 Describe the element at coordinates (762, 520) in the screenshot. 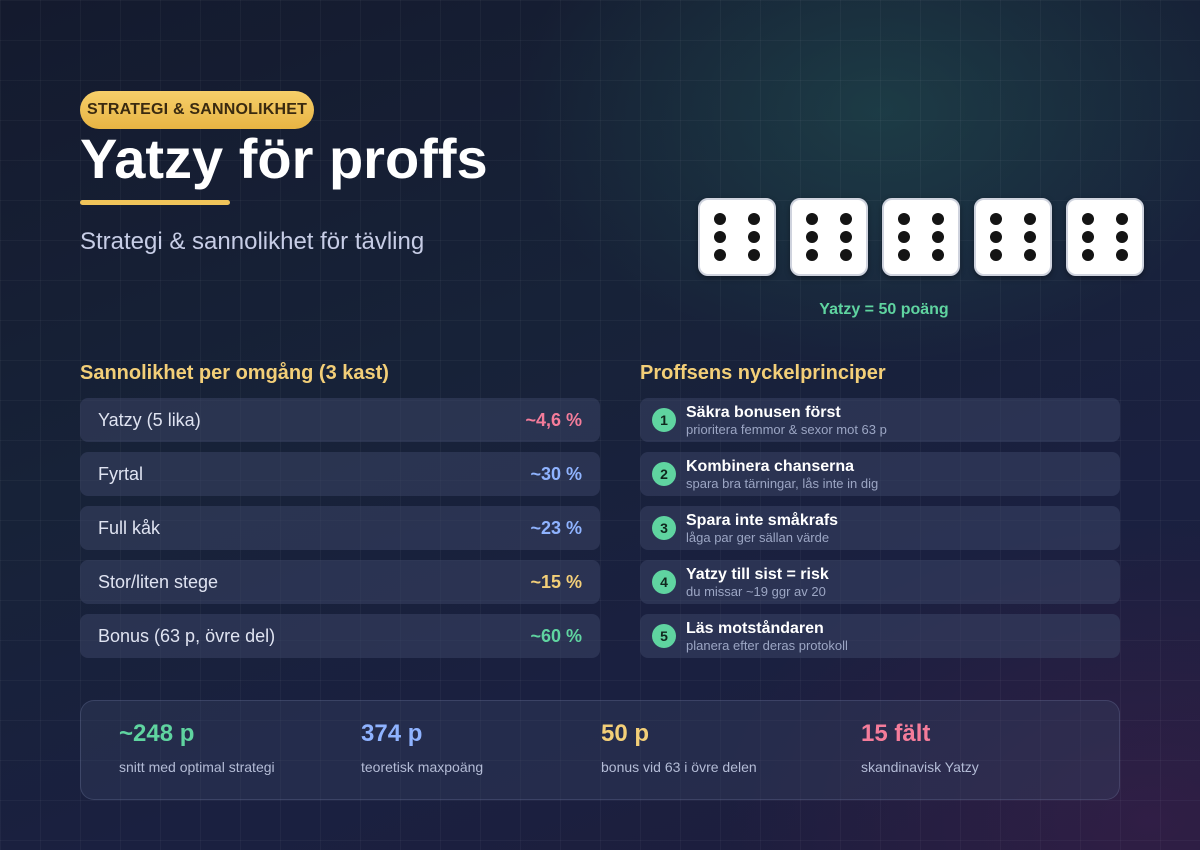

I see `principle-title: Spara inte småkrafs` at that location.